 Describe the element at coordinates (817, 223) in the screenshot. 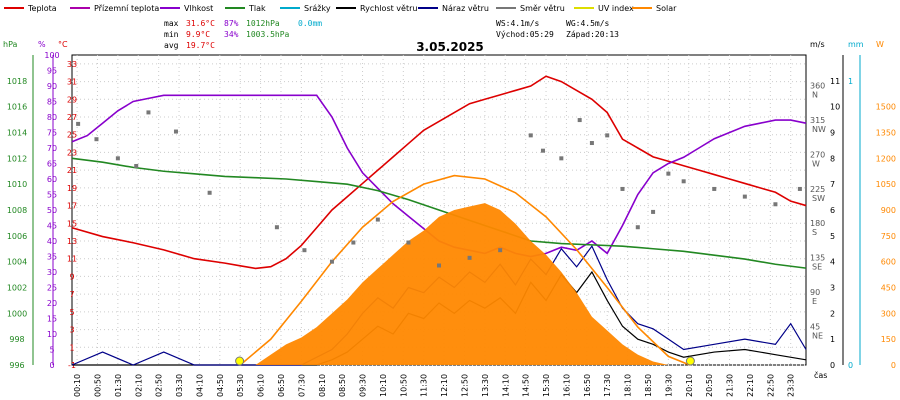

I see `tick-label-dir: 180` at that location.